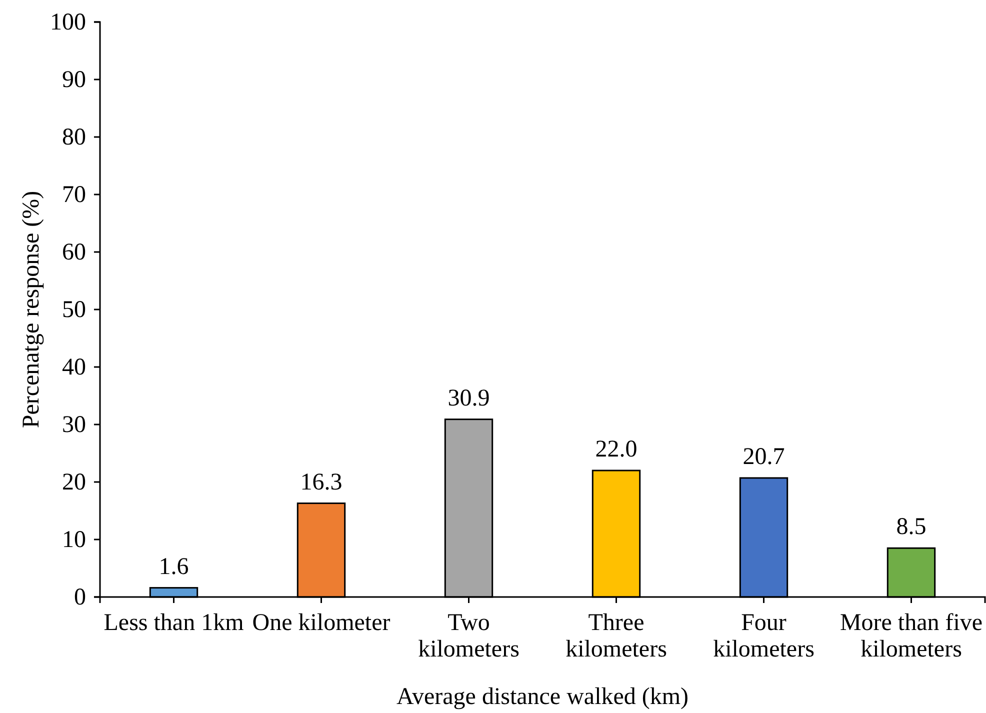 This screenshot has width=986, height=713. Describe the element at coordinates (74, 137) in the screenshot. I see `y-tick-label: 80` at that location.